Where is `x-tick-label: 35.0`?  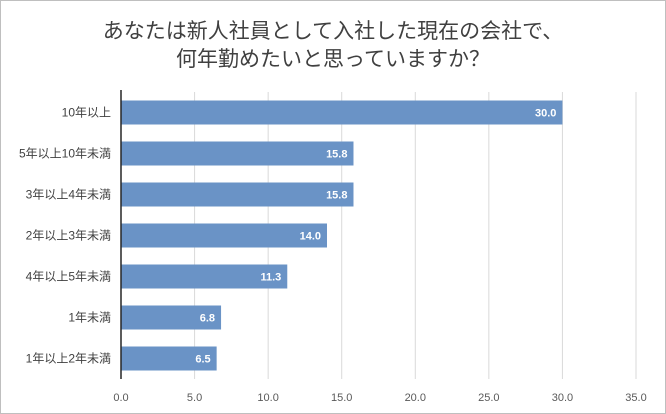
x-tick-label: 35.0 is located at coordinates (635, 398).